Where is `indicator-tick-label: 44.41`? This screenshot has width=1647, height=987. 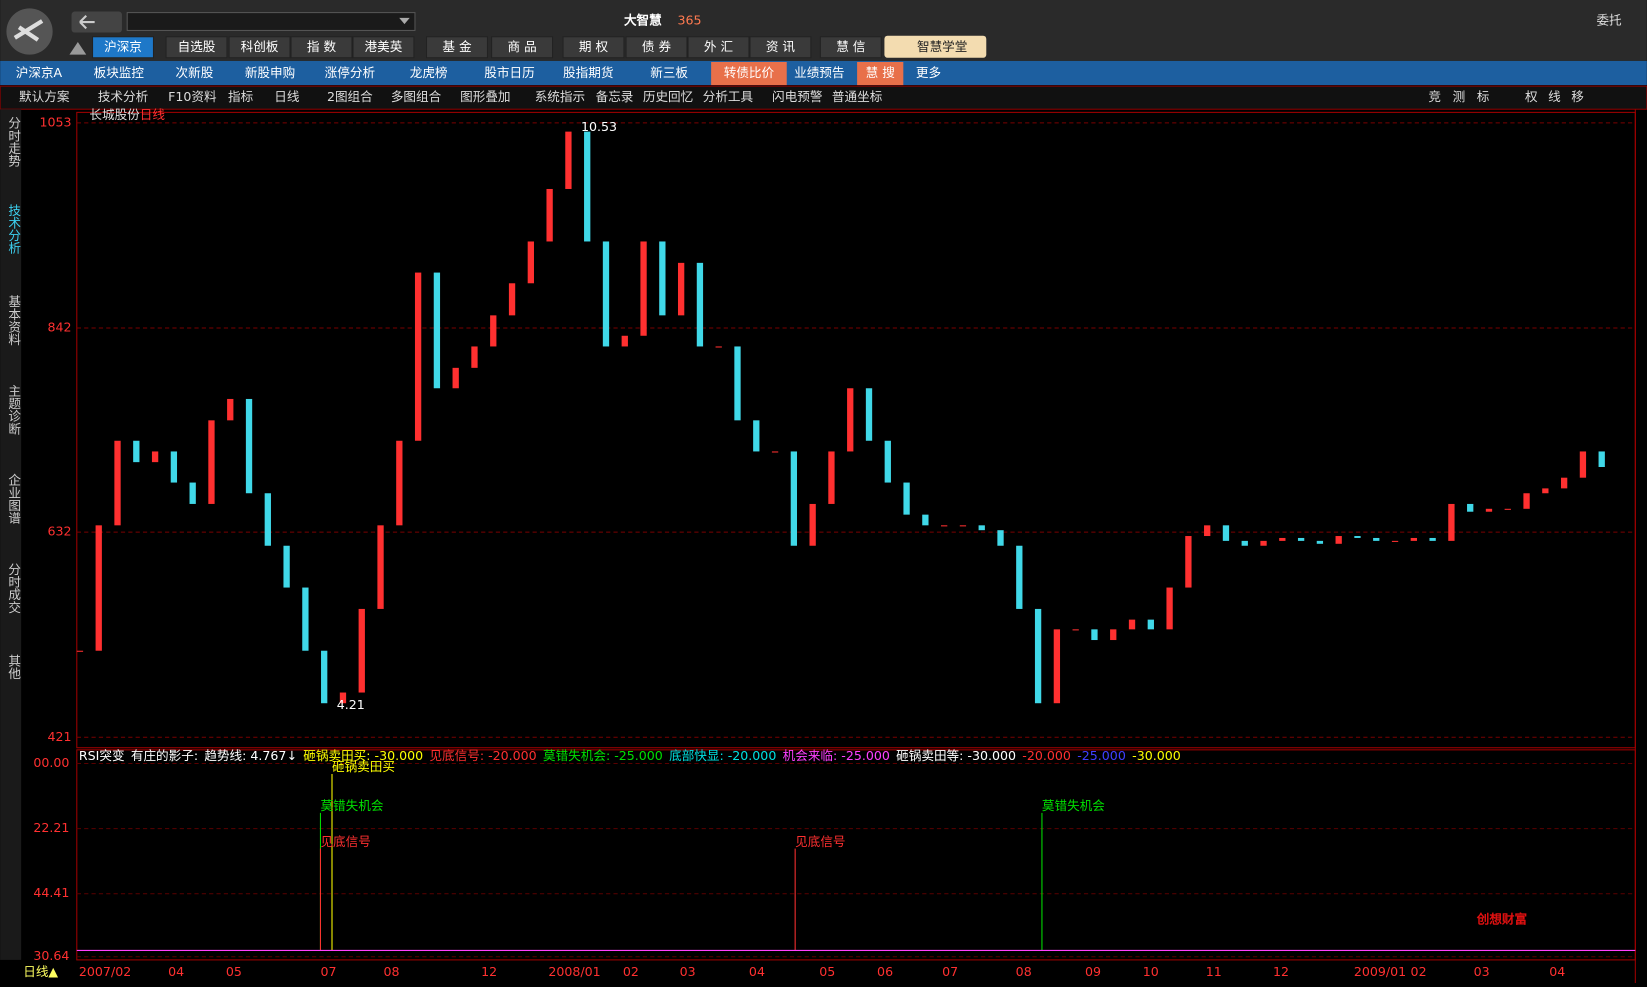
indicator-tick-label: 44.41 is located at coordinates (51, 892).